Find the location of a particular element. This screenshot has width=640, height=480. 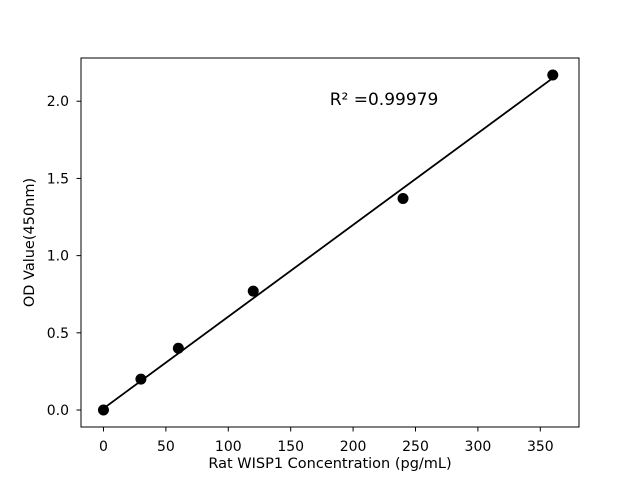

y-tick-label: 0.0 is located at coordinates (58, 411).